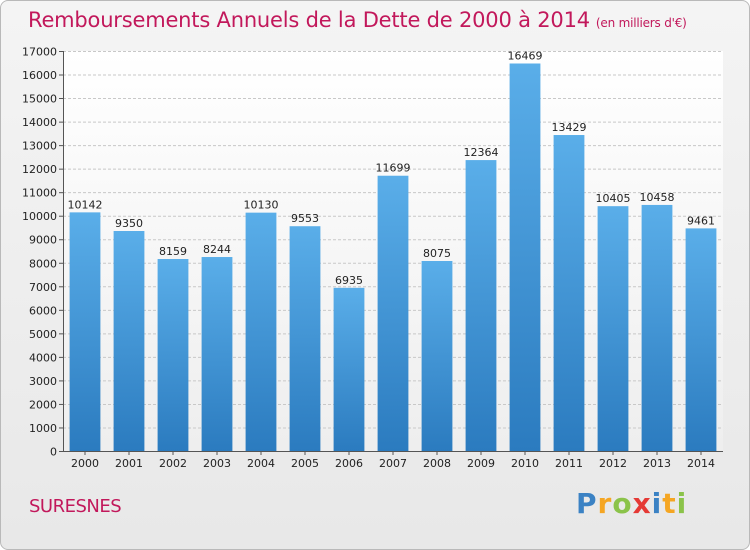 Image resolution: width=750 pixels, height=550 pixels. I want to click on x-tick-label: 2000, so click(85, 463).